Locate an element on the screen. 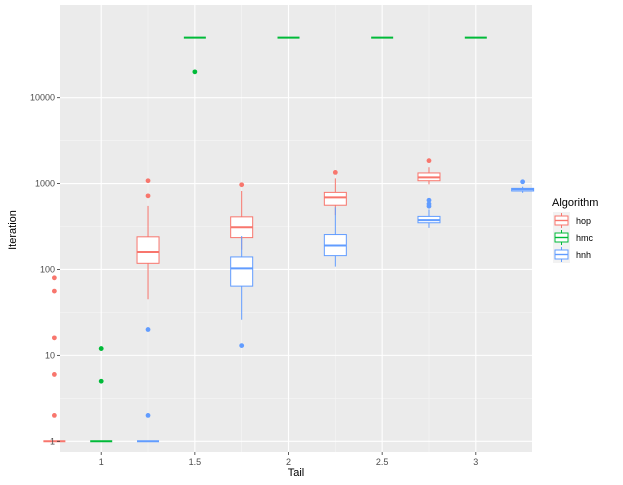  legend-title: Algorithm is located at coordinates (575, 203).